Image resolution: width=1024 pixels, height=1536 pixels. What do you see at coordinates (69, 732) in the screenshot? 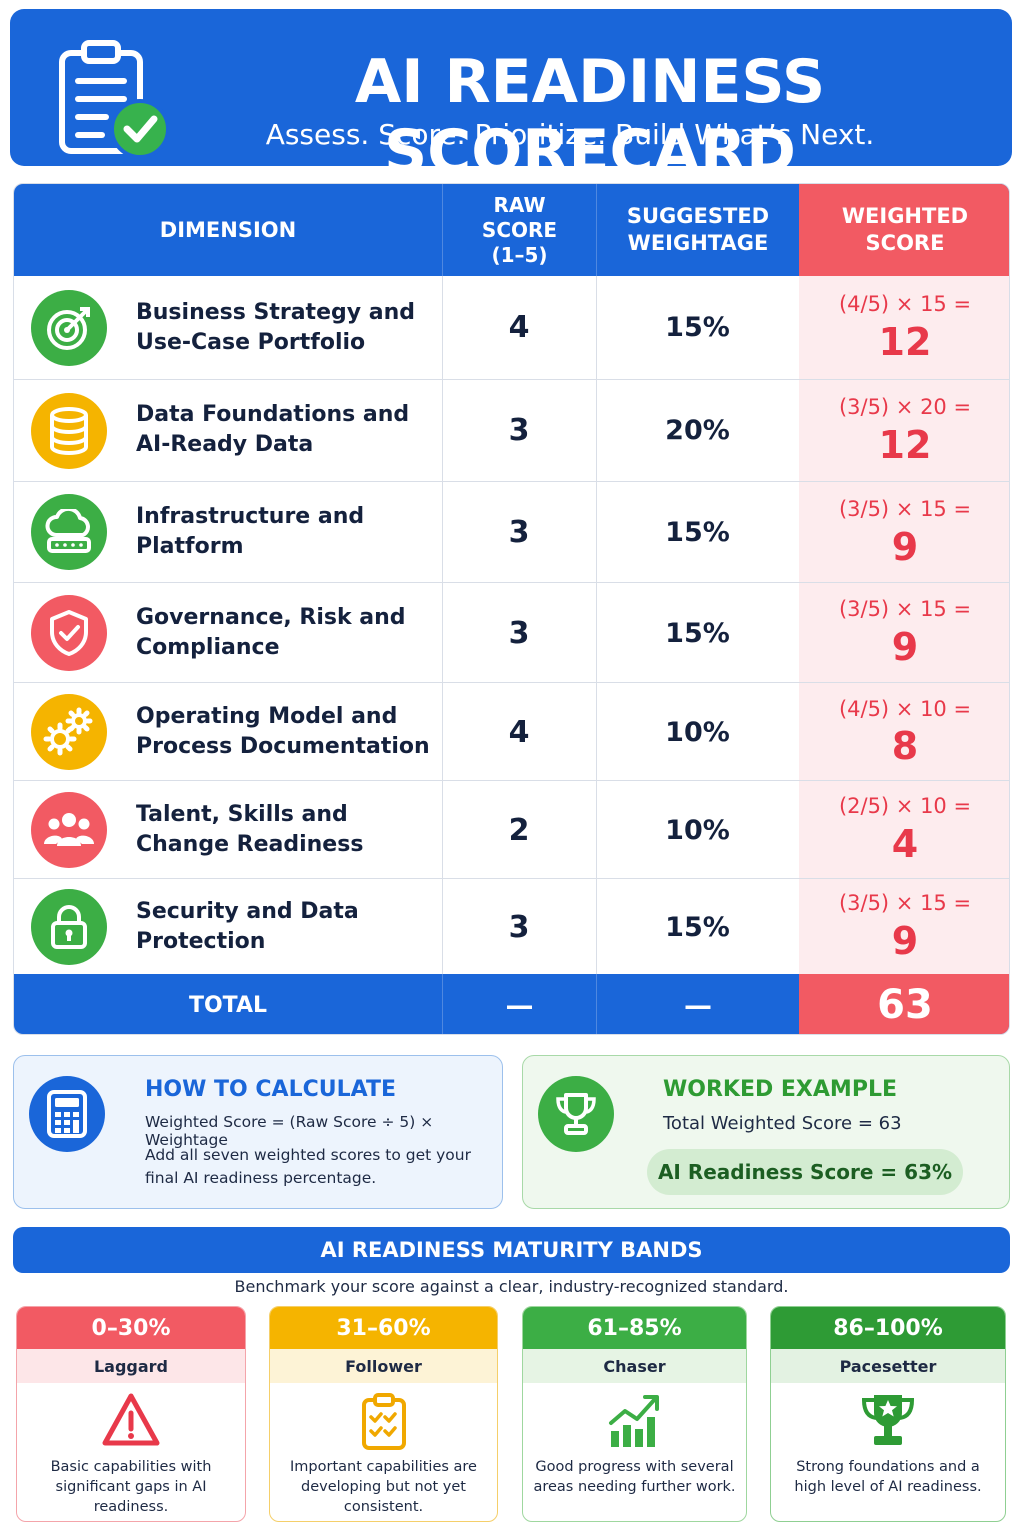
I see `gears-icon` at bounding box center [69, 732].